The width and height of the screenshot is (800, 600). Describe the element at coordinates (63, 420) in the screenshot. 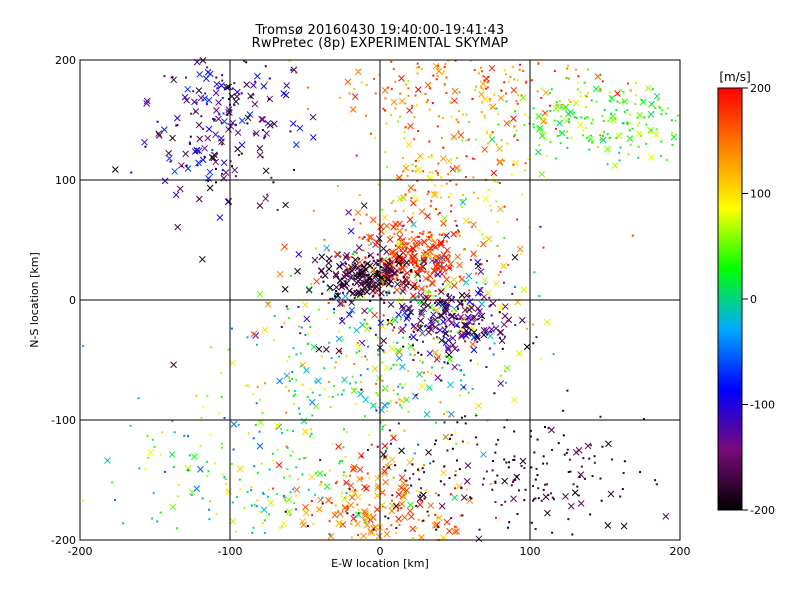

I see `y-tick-label: -100` at that location.